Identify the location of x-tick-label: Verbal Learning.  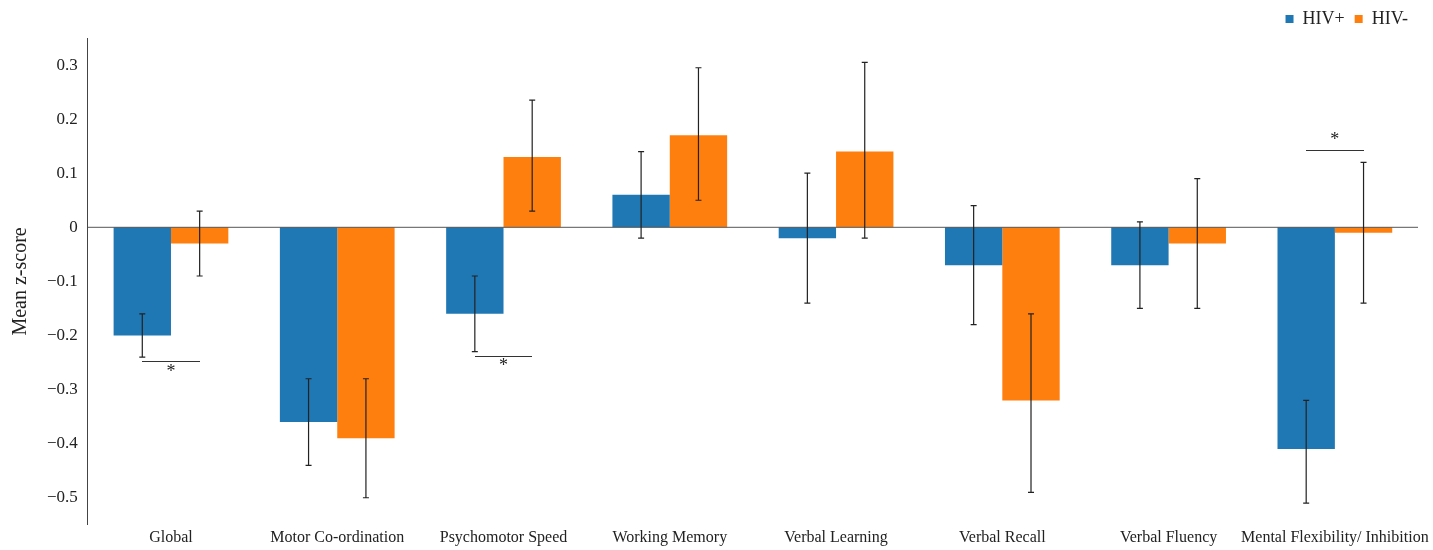
(836, 536).